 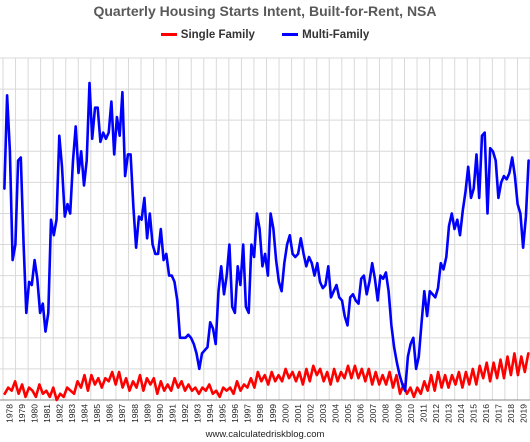 What do you see at coordinates (147, 413) in the screenshot?
I see `x-tick-label: 1989` at bounding box center [147, 413].